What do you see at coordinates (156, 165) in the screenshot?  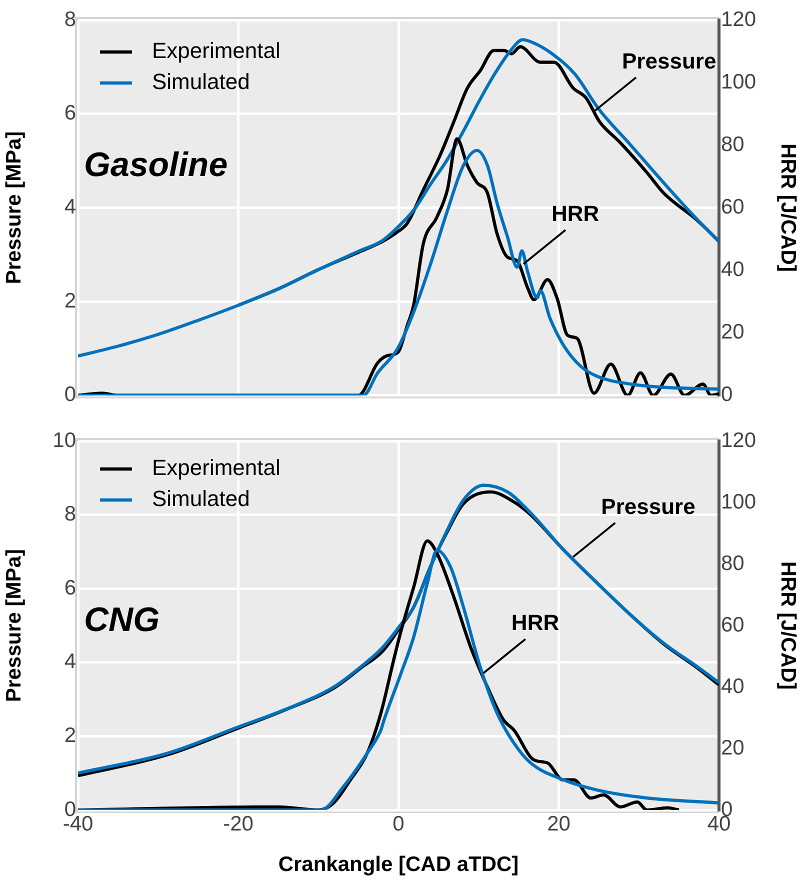 I see `text: Gasoline` at bounding box center [156, 165].